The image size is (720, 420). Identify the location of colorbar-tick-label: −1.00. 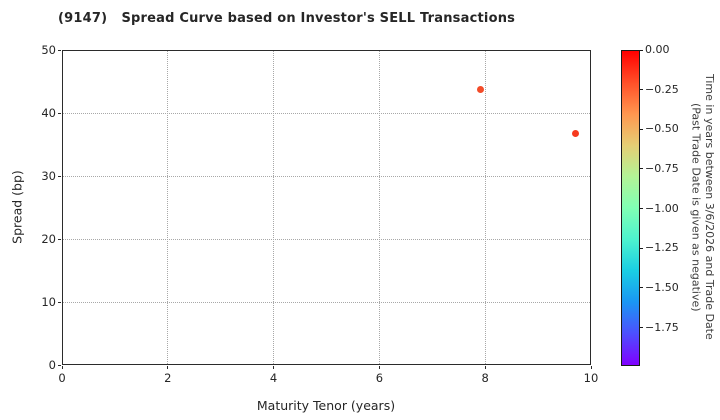
(662, 208).